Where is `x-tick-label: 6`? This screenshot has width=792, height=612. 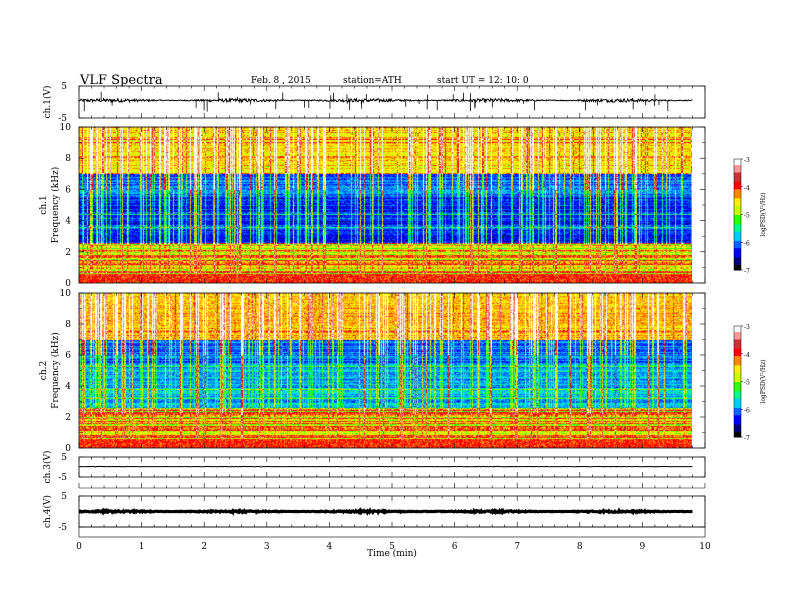 x-tick-label: 6 is located at coordinates (455, 547).